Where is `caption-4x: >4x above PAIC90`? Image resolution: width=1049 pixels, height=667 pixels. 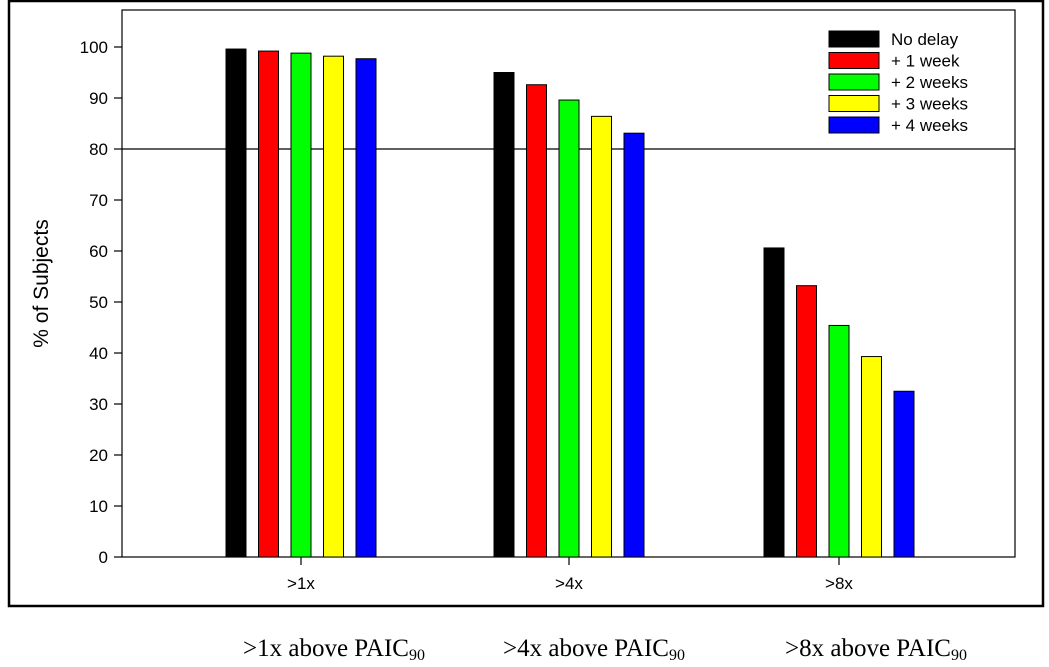
caption-4x: >4x above PAIC90 is located at coordinates (594, 649).